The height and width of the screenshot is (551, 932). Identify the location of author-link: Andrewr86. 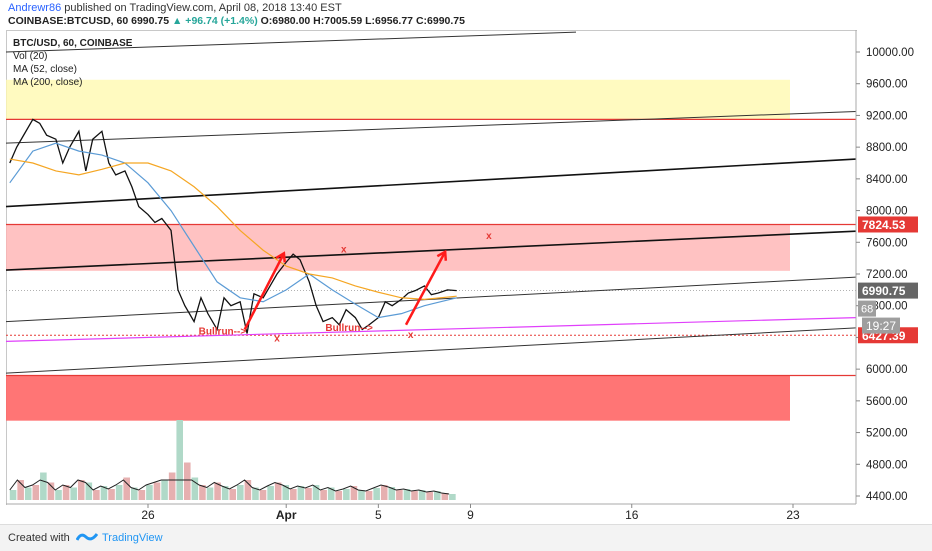
(35, 8).